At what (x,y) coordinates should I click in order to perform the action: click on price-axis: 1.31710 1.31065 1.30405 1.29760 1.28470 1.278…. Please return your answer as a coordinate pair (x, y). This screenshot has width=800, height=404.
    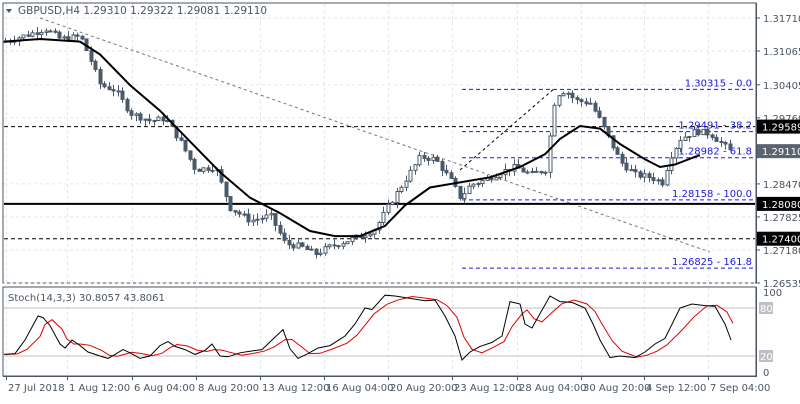
    Looking at the image, I should click on (778, 146).